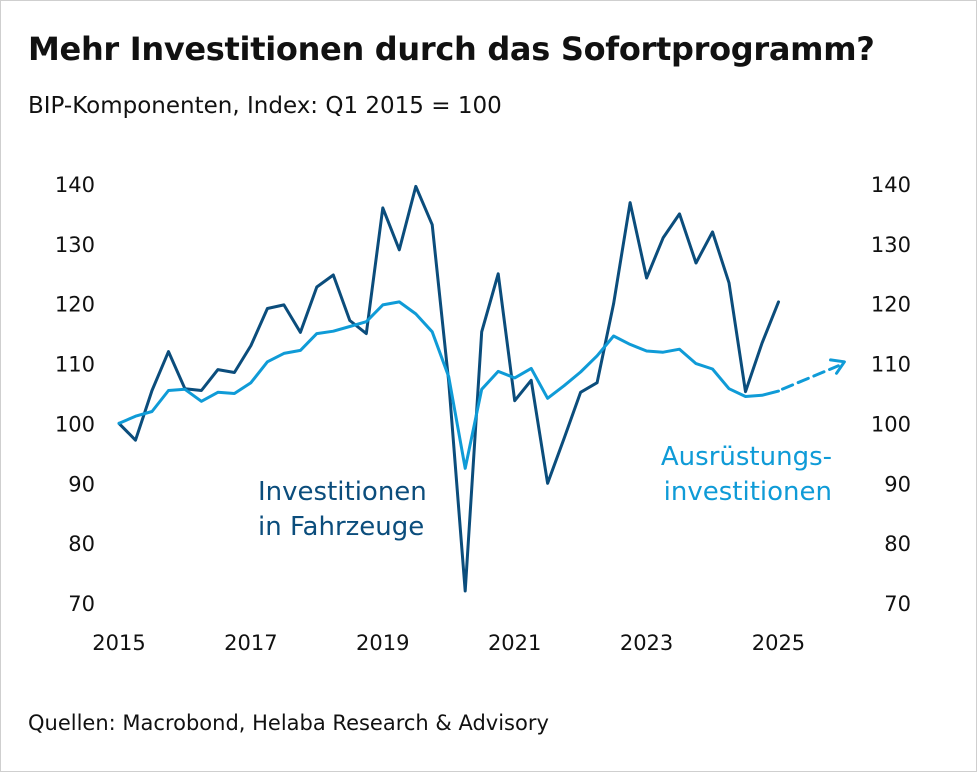 This screenshot has height=772, width=977. What do you see at coordinates (778, 643) in the screenshot?
I see `x-tick-label: 2025` at bounding box center [778, 643].